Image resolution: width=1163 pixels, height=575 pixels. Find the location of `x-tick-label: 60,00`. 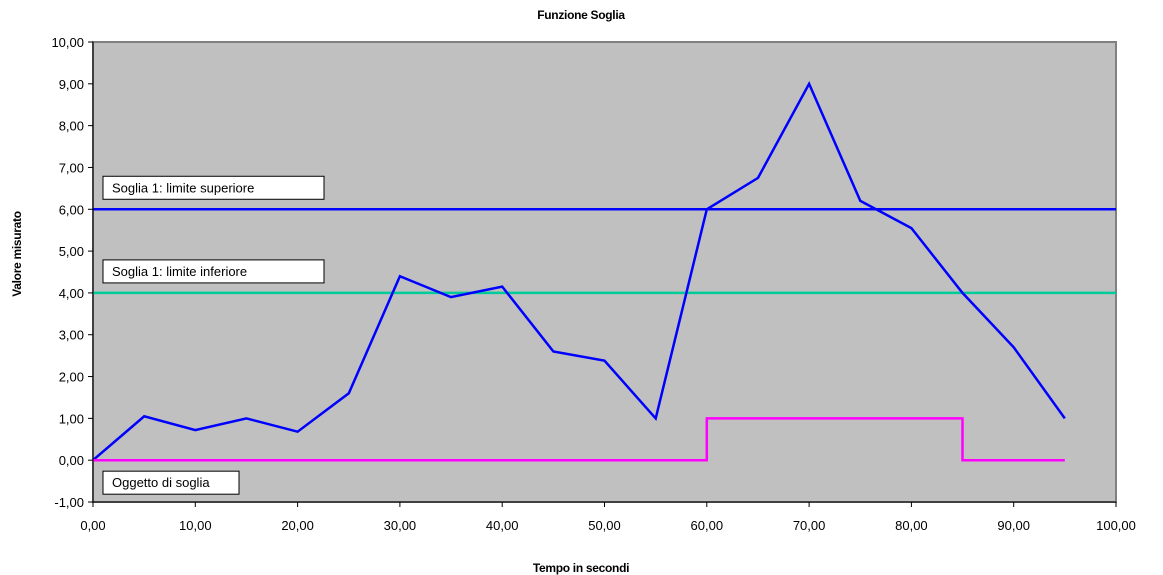

x-tick-label: 60,00 is located at coordinates (707, 525).